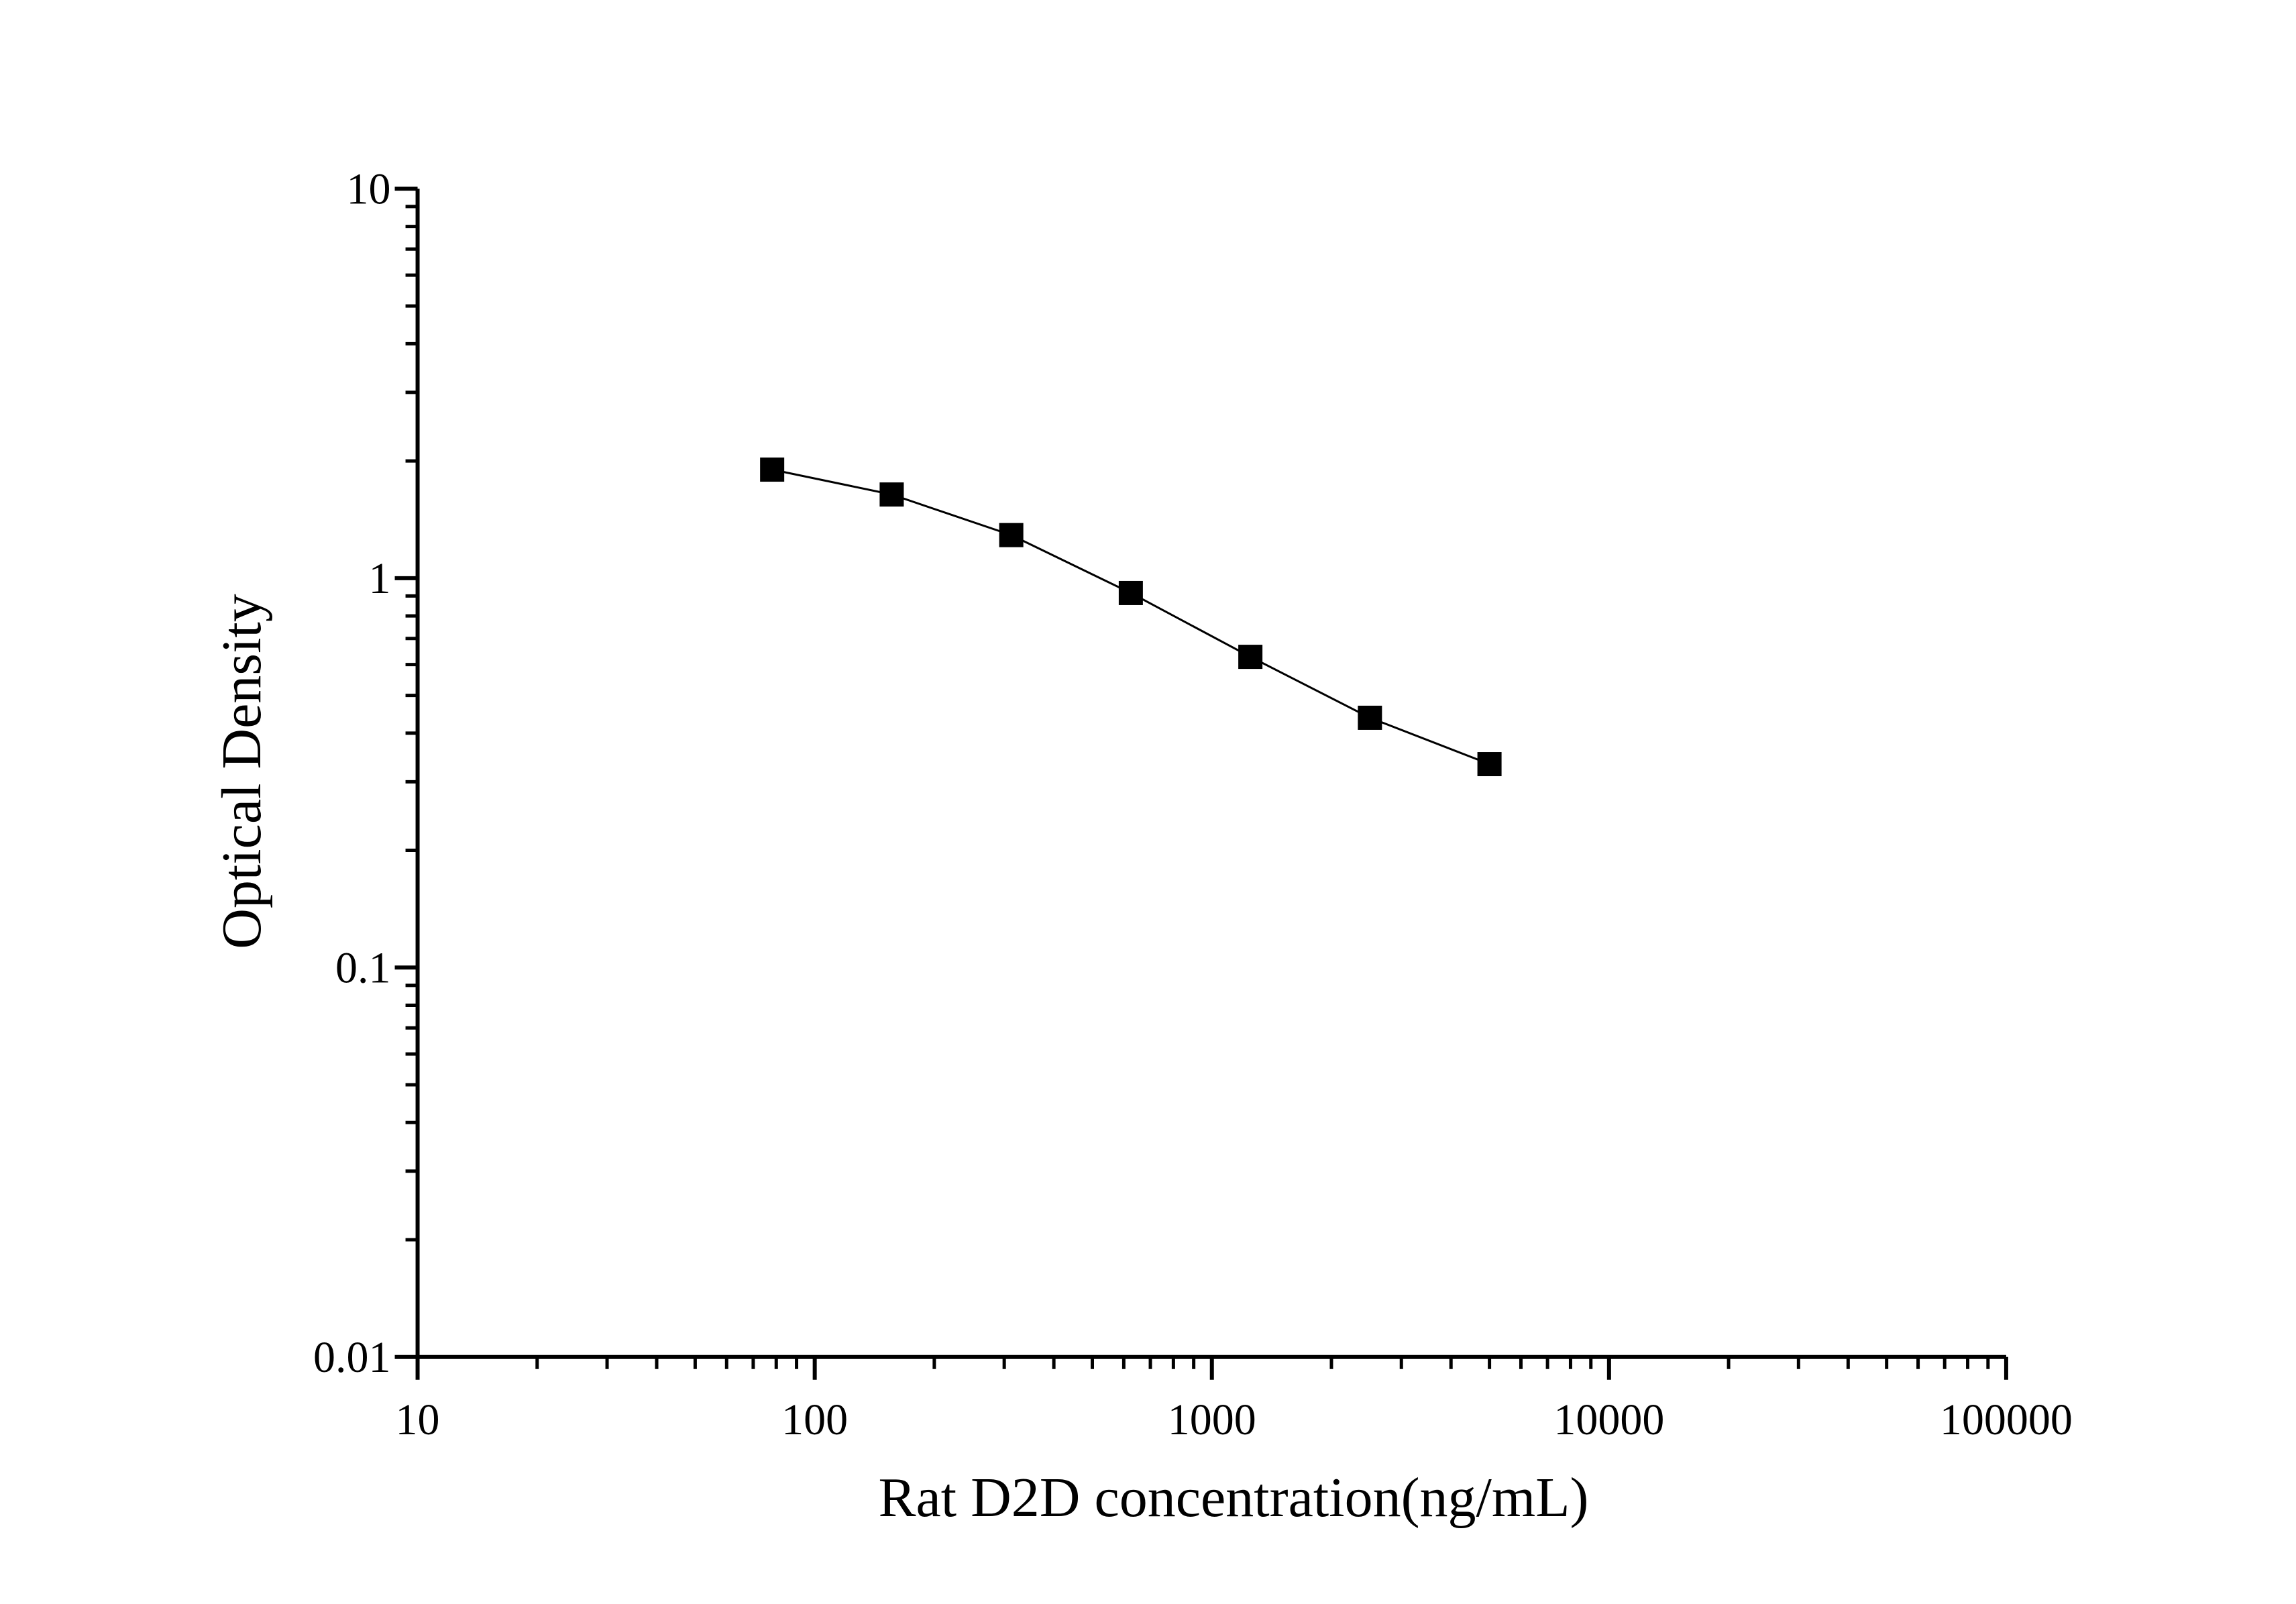  Describe the element at coordinates (242, 772) in the screenshot. I see `y-axis-title: Optical Density` at that location.